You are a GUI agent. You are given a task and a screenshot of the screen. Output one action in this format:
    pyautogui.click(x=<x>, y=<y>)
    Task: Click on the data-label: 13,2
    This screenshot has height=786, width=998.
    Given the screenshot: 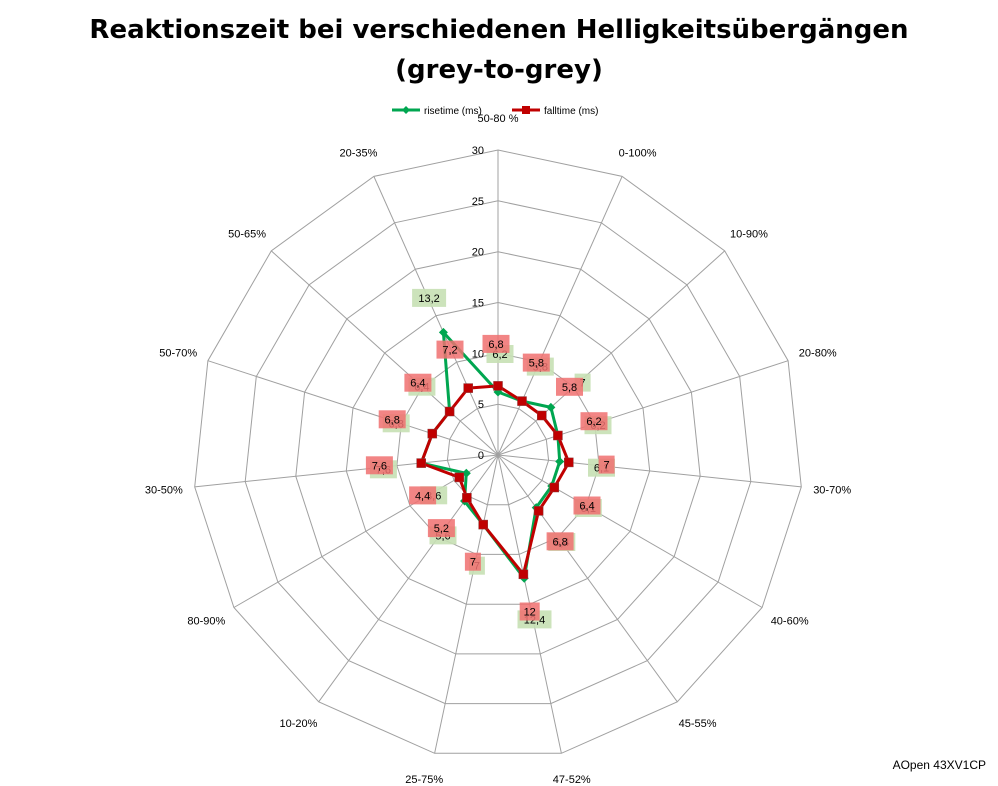 What is the action you would take?
    pyautogui.click(x=428, y=299)
    